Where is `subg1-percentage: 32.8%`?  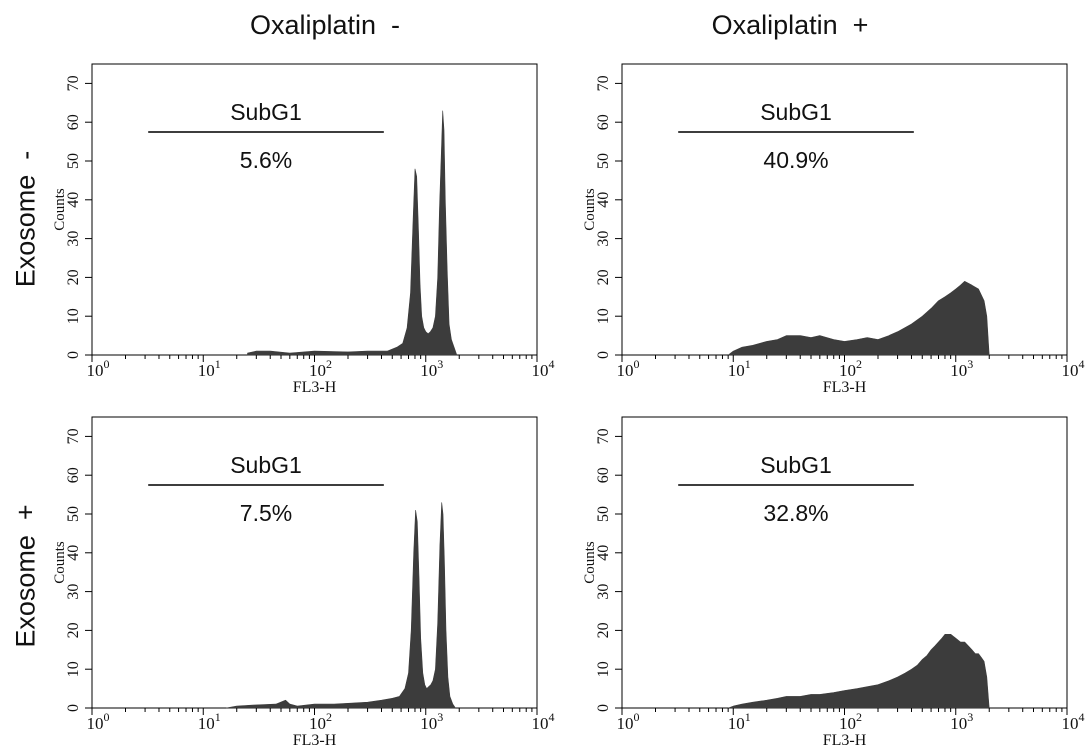 subg1-percentage: 32.8% is located at coordinates (795, 513).